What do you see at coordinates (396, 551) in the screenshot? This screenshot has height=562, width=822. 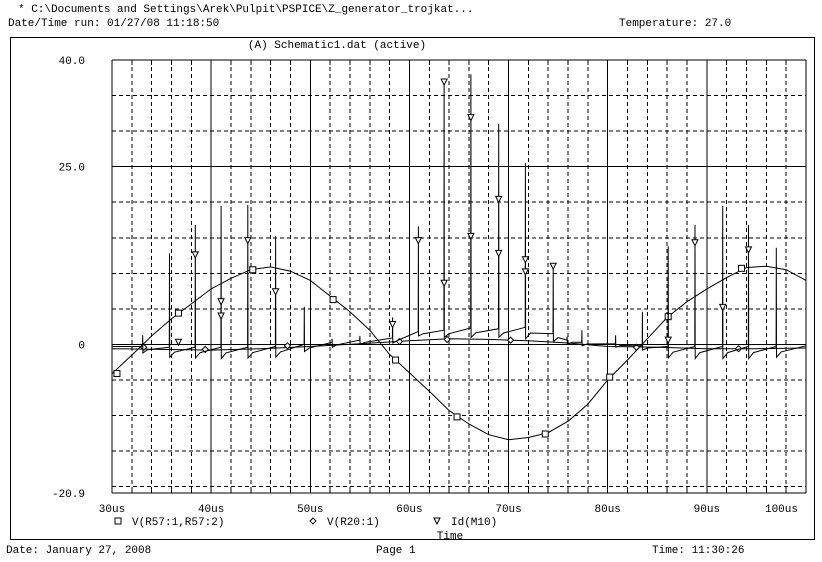 I see `footer-page: Page 1` at bounding box center [396, 551].